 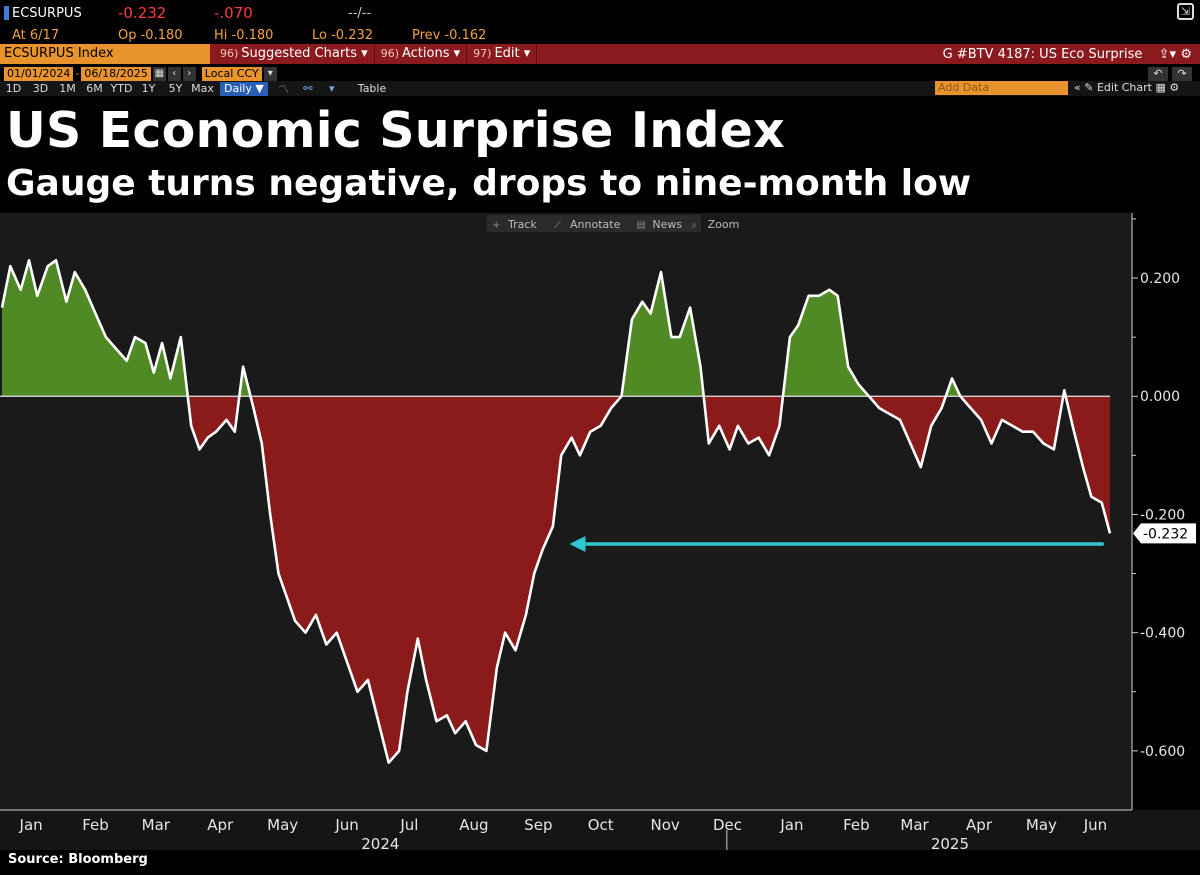 I want to click on ticker-marker, so click(x=6, y=13).